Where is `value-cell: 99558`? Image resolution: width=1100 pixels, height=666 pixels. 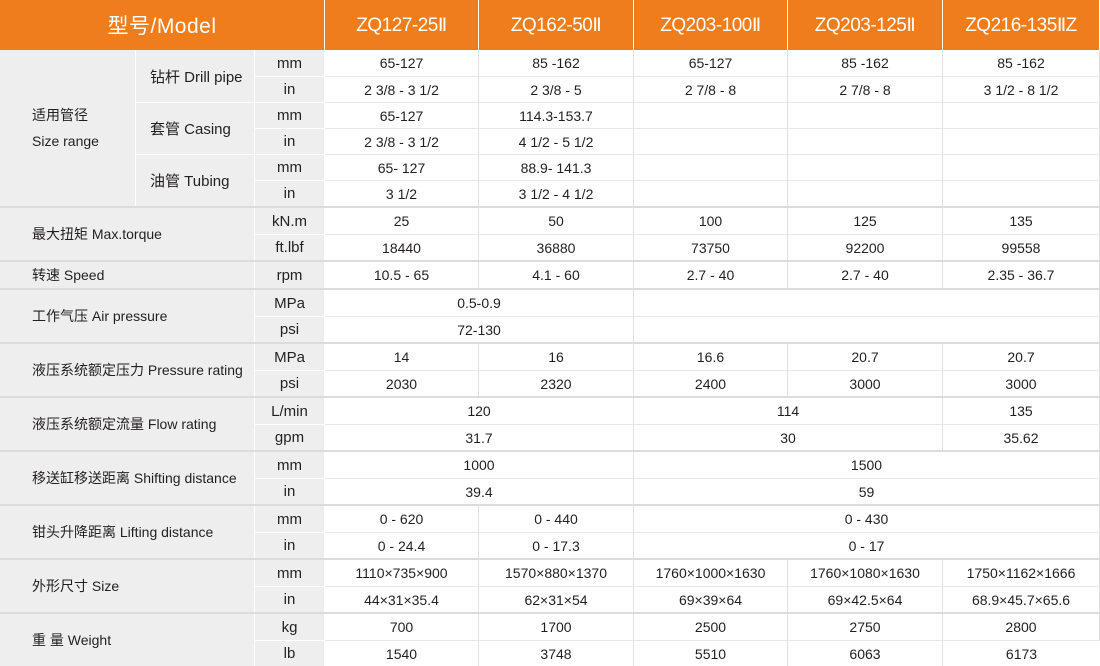 value-cell: 99558 is located at coordinates (1021, 247).